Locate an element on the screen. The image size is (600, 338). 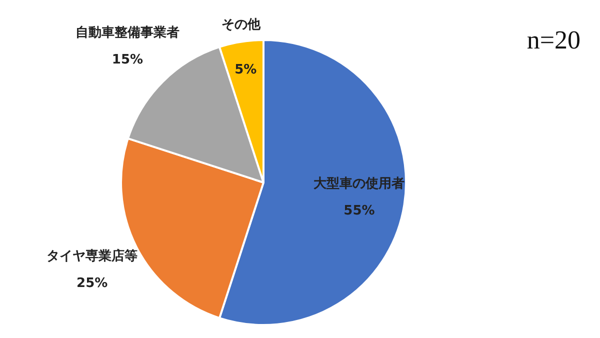
slice-label: 自動車整備事業者 is located at coordinates (127, 32).